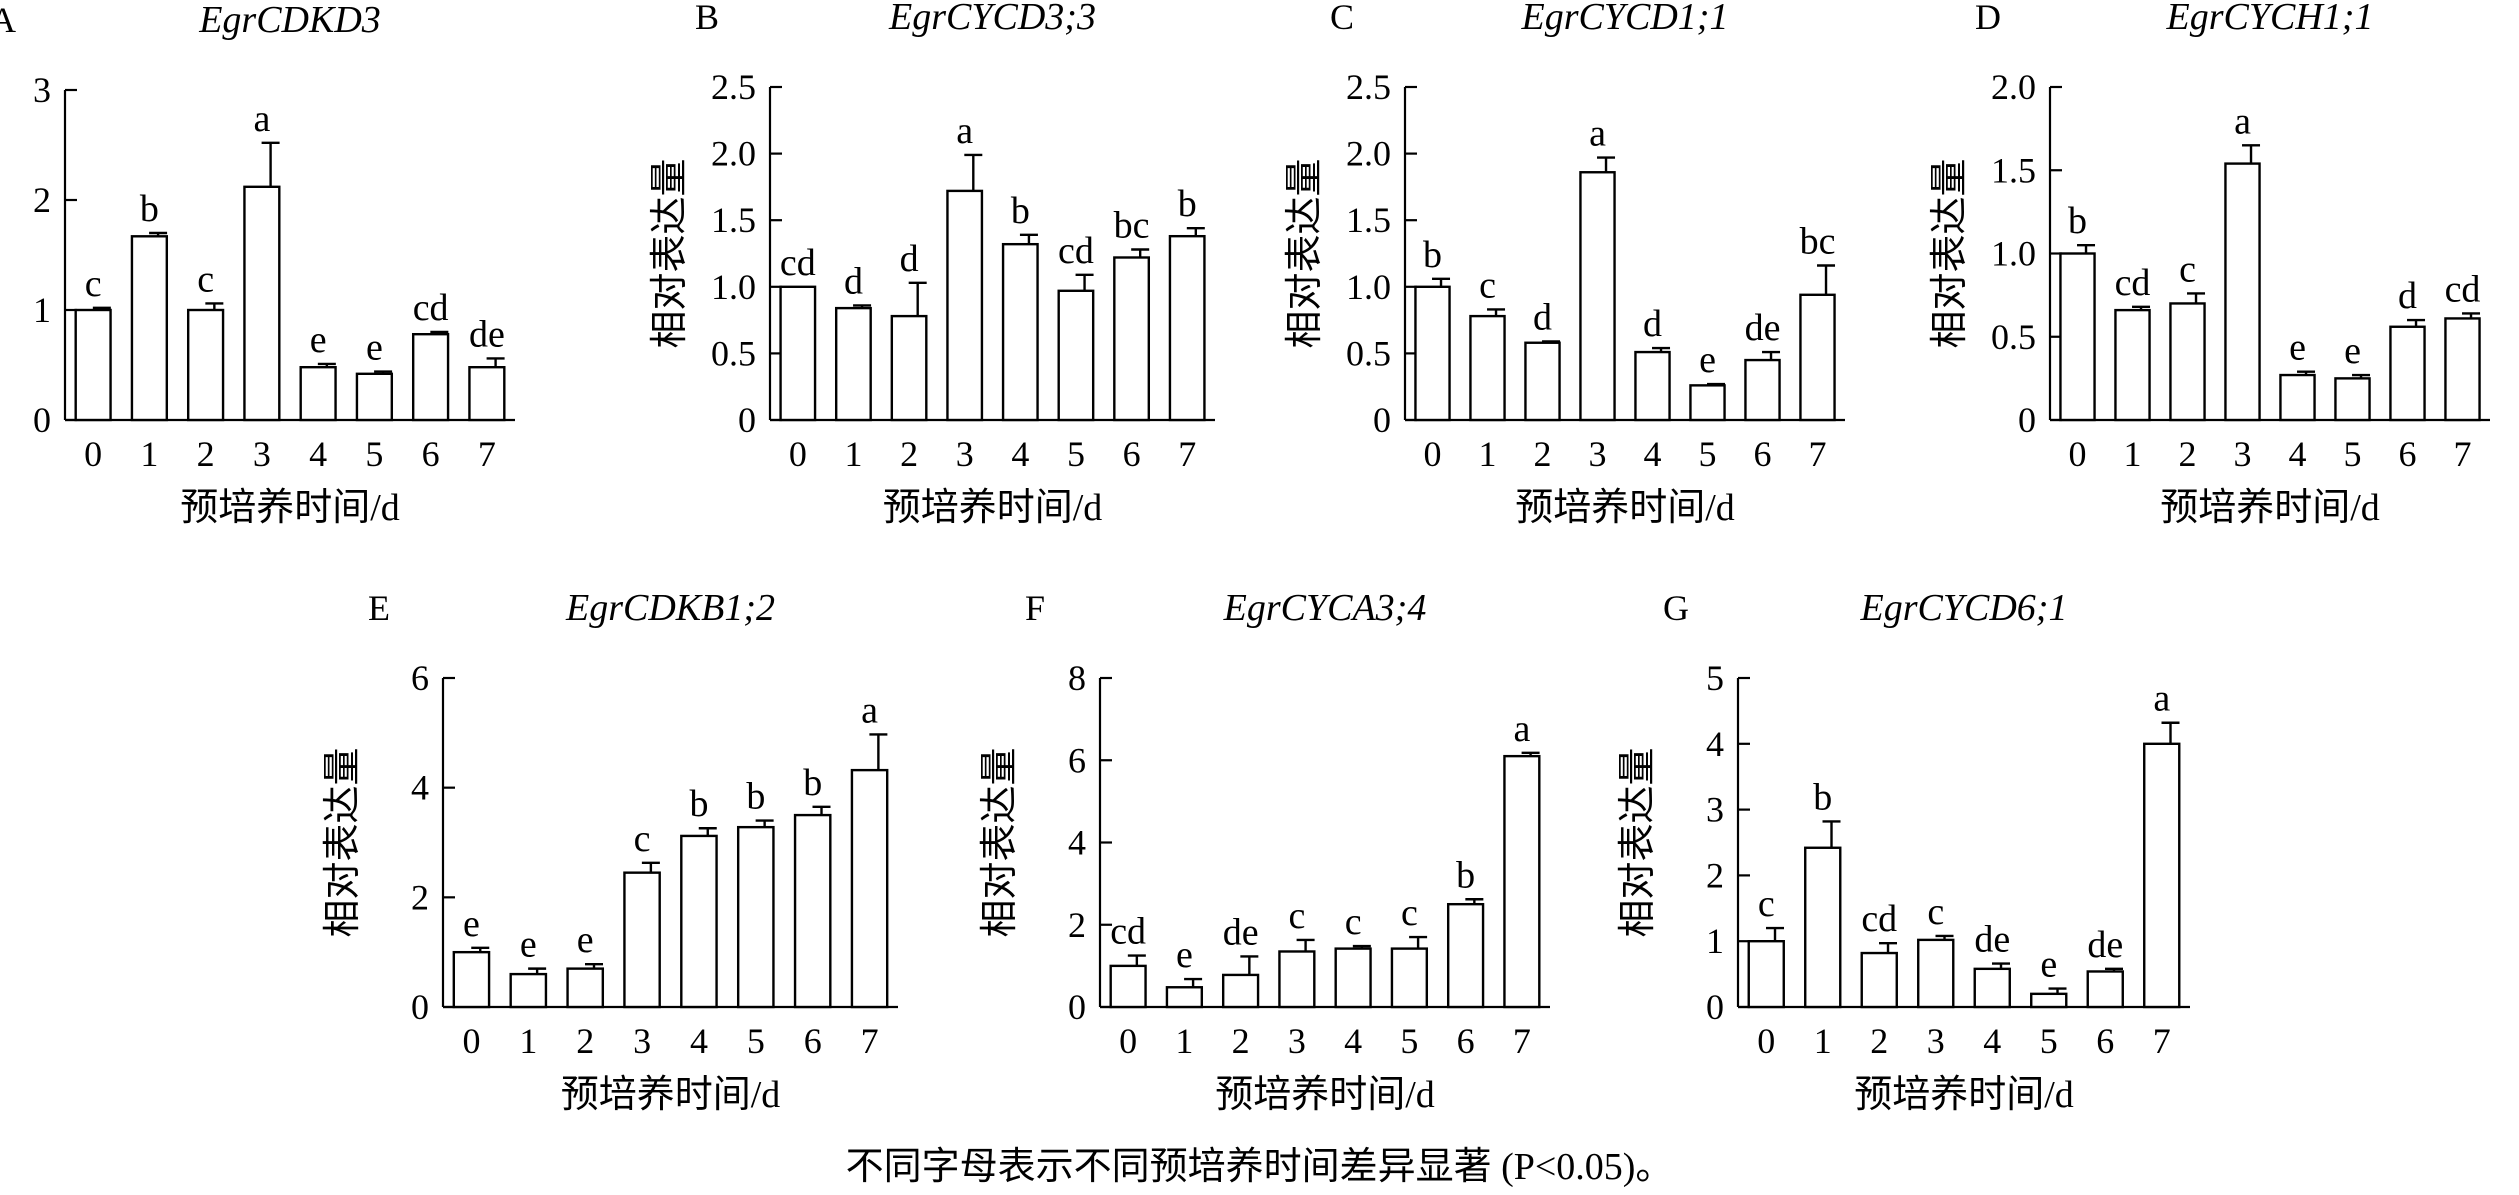  Describe the element at coordinates (2013, 254) in the screenshot. I see `y-tick-label: 1.0` at that location.